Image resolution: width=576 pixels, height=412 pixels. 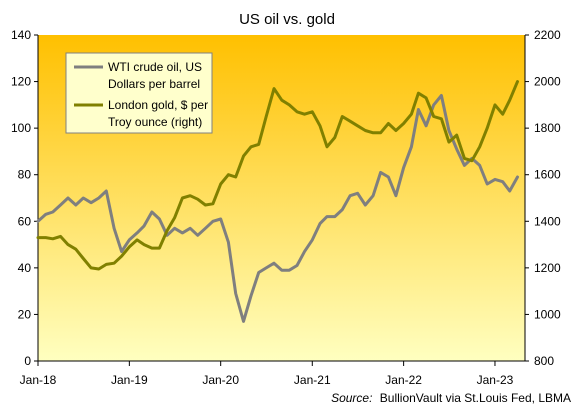 What do you see at coordinates (547, 175) in the screenshot?
I see `y-right-tick-label: 1600` at bounding box center [547, 175].